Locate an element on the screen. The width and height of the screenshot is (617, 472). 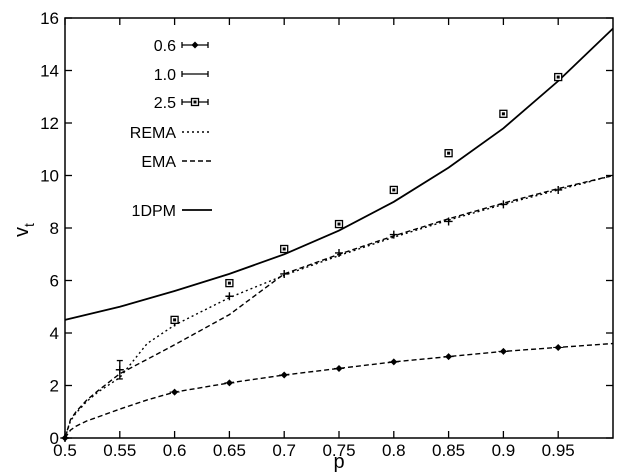
y-tick-label: 8 is located at coordinates (54, 228).